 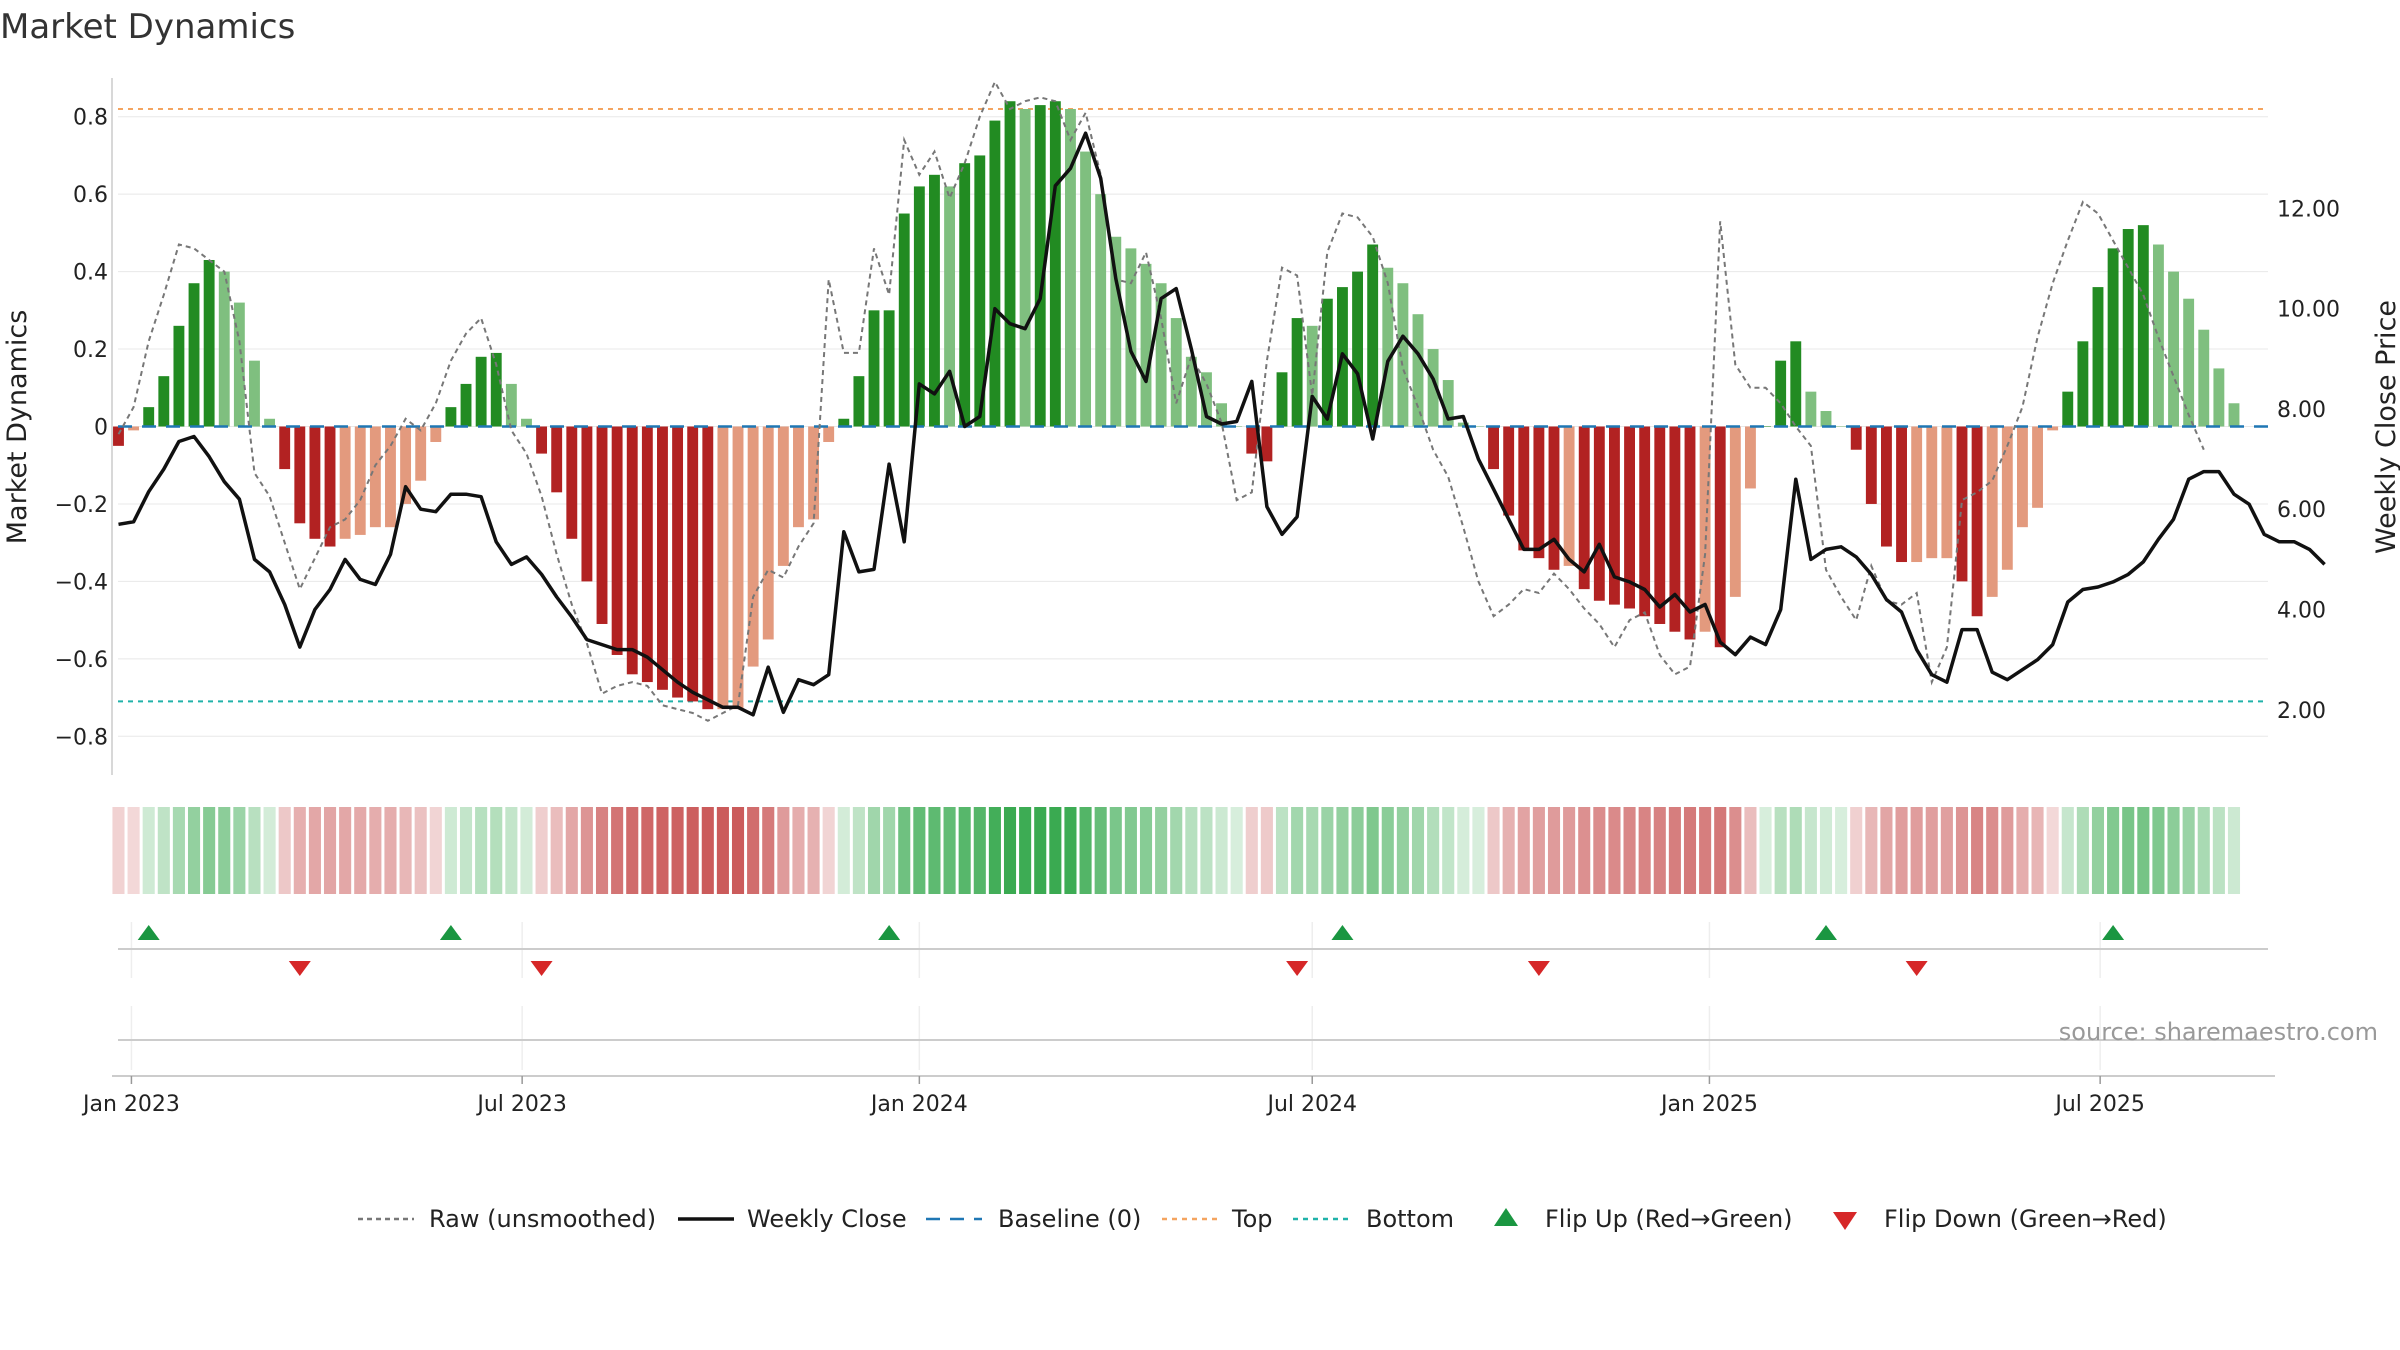 I want to click on flip-marker-panel, so click(x=1193, y=950).